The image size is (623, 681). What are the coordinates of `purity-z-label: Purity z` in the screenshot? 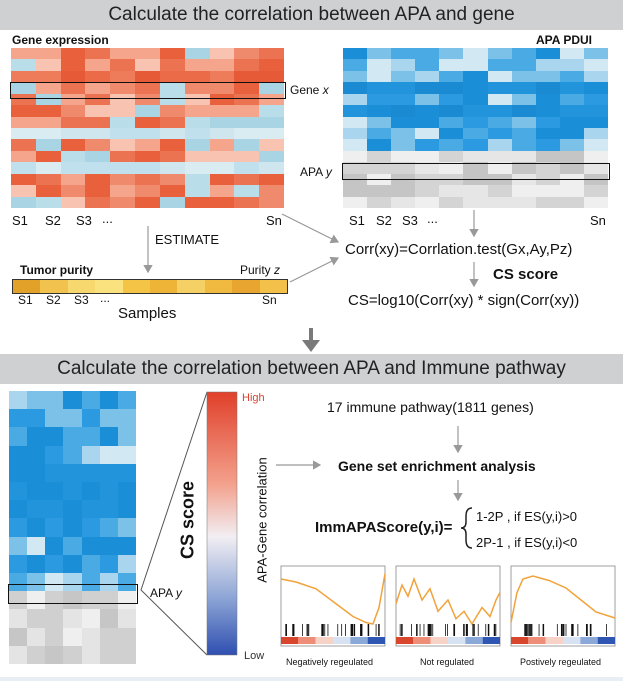 It's located at (260, 270).